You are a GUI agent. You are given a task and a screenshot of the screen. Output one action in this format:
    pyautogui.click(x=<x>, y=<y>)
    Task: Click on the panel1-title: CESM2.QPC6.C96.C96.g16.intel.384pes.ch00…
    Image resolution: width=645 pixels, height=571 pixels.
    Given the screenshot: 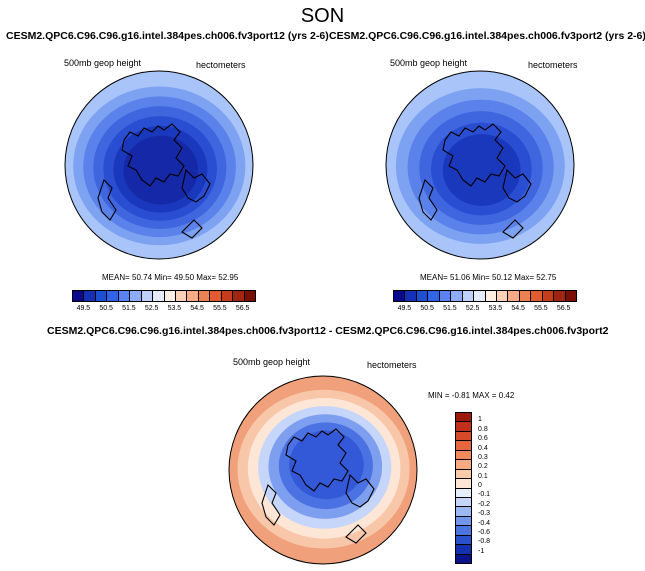 What is the action you would take?
    pyautogui.click(x=167, y=36)
    